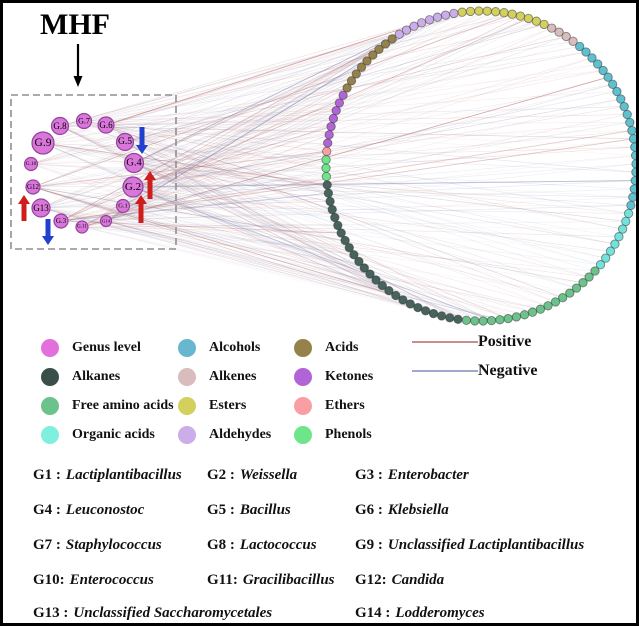 This screenshot has width=639, height=626. I want to click on genus-entry: G8 : Lactococcus, so click(262, 545).